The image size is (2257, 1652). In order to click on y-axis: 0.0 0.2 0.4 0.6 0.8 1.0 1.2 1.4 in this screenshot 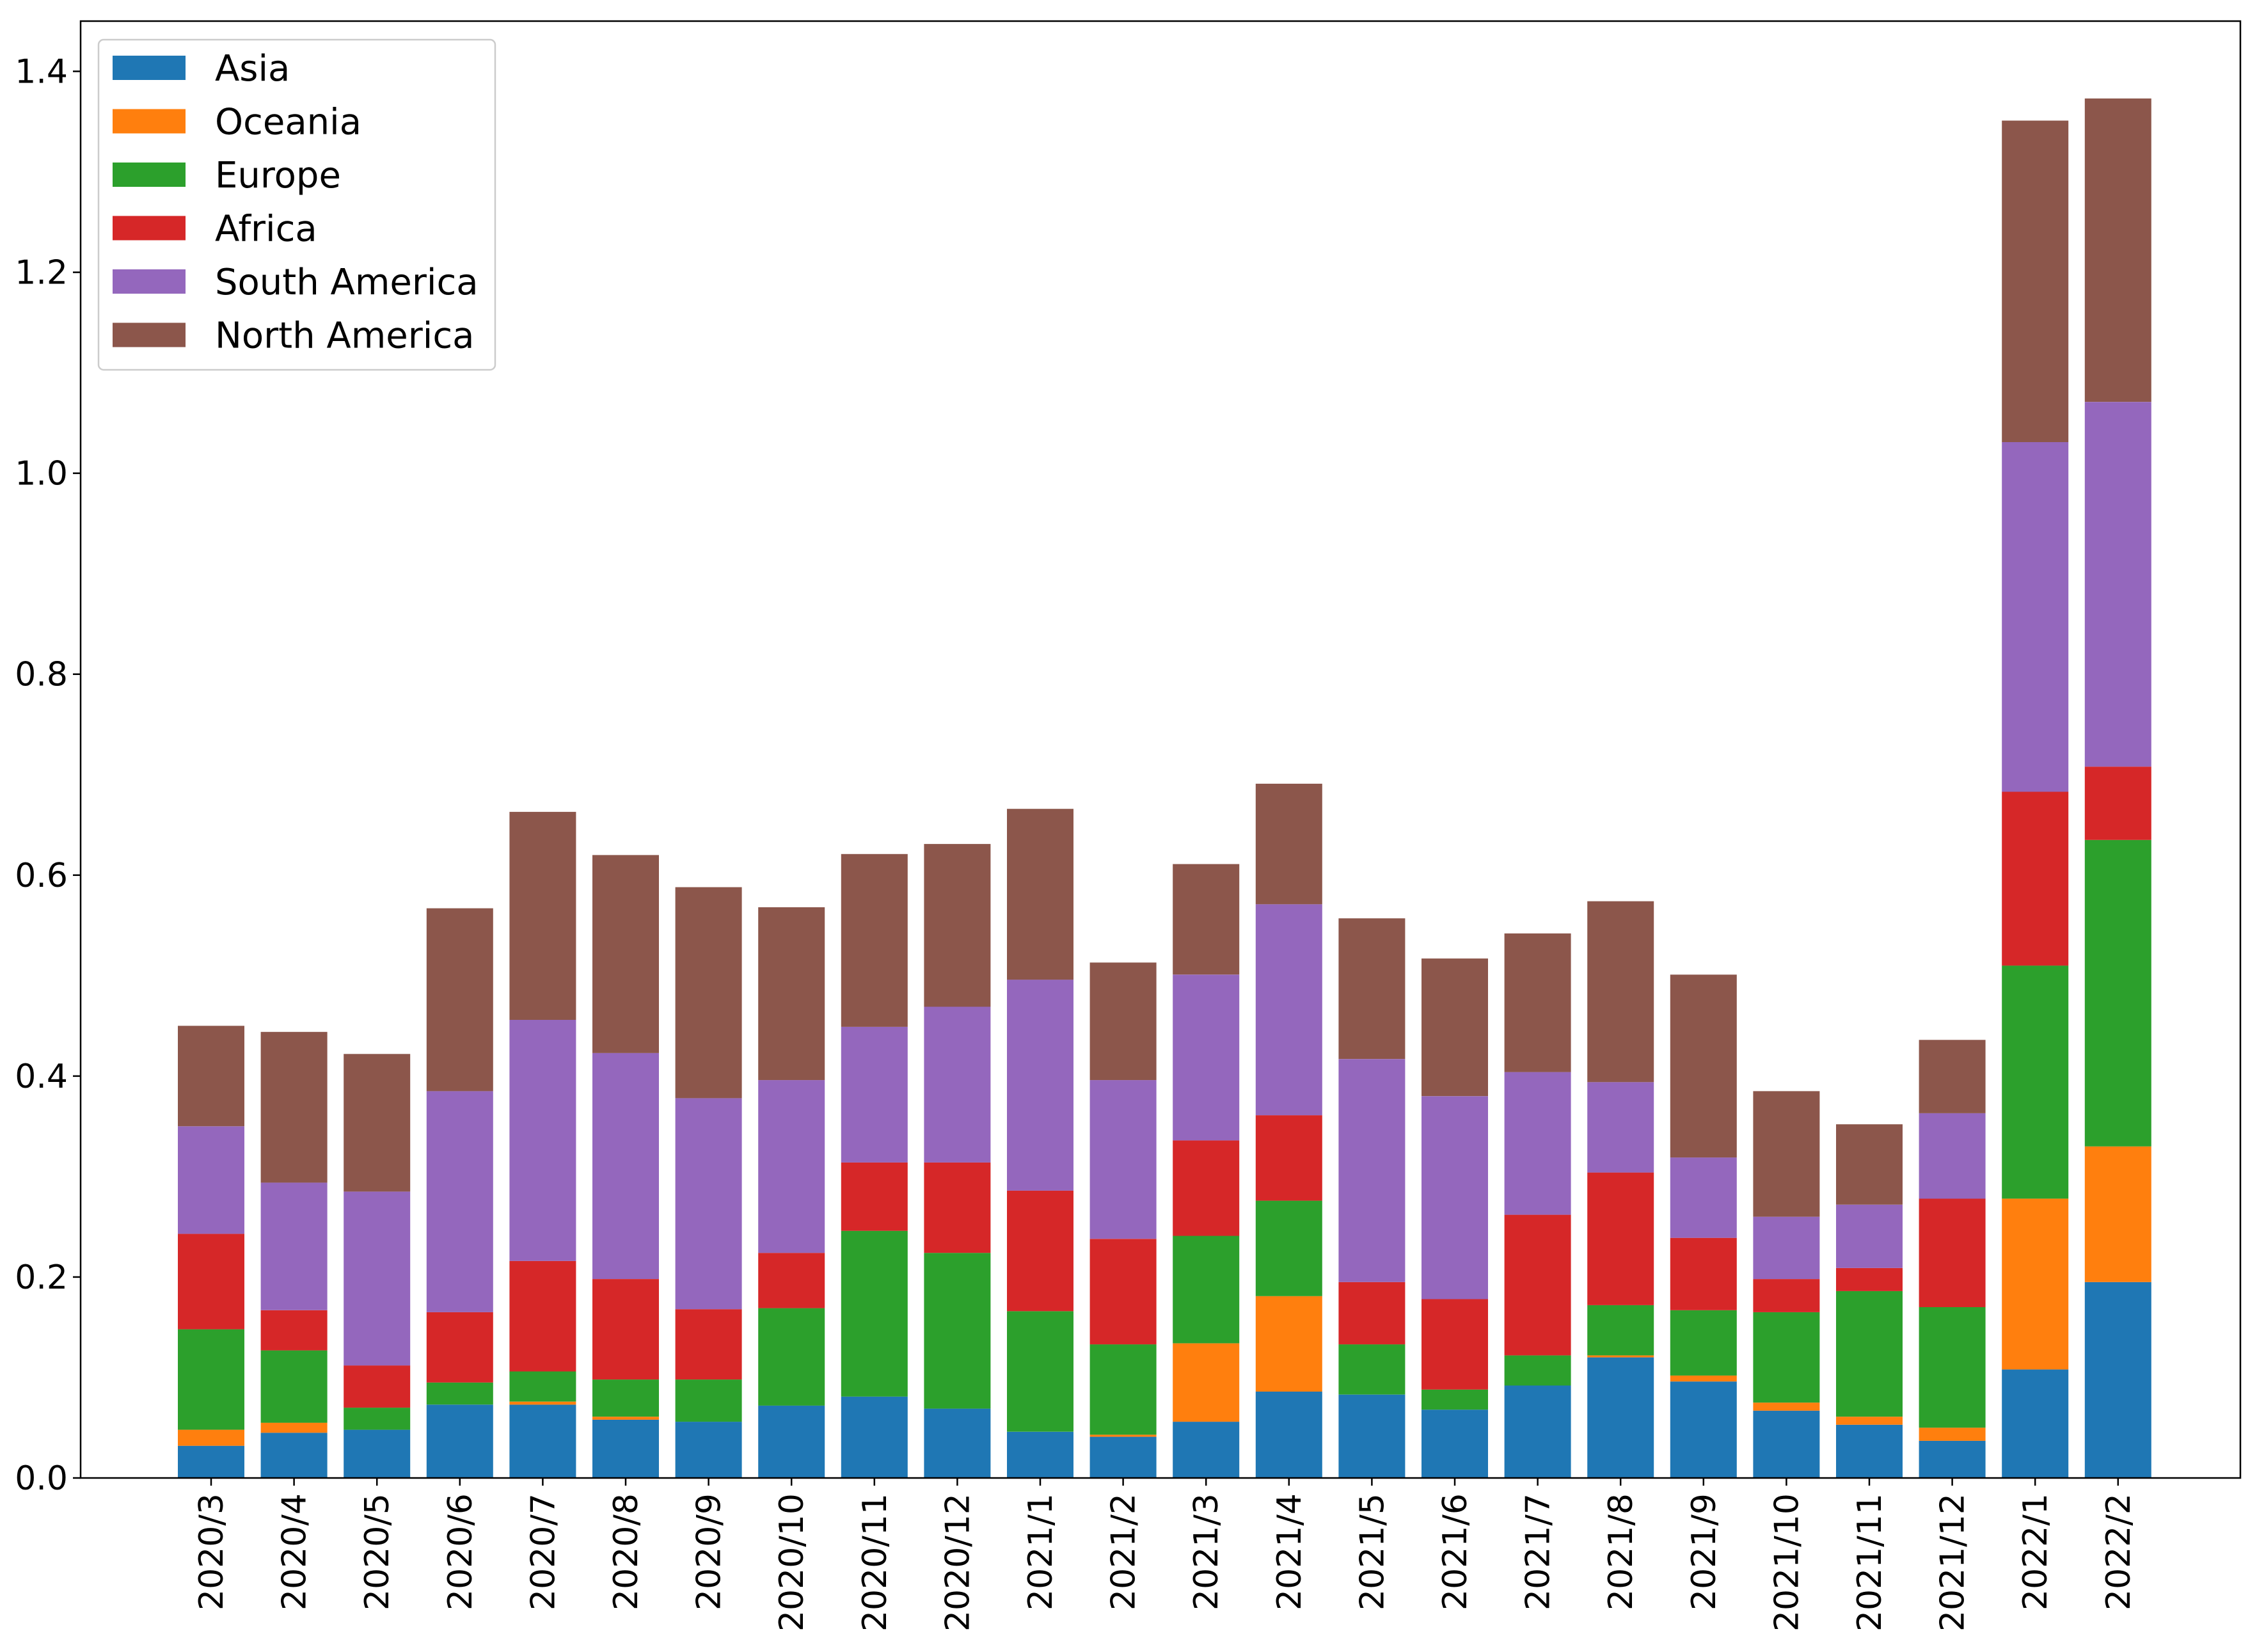, I will do `click(48, 775)`.